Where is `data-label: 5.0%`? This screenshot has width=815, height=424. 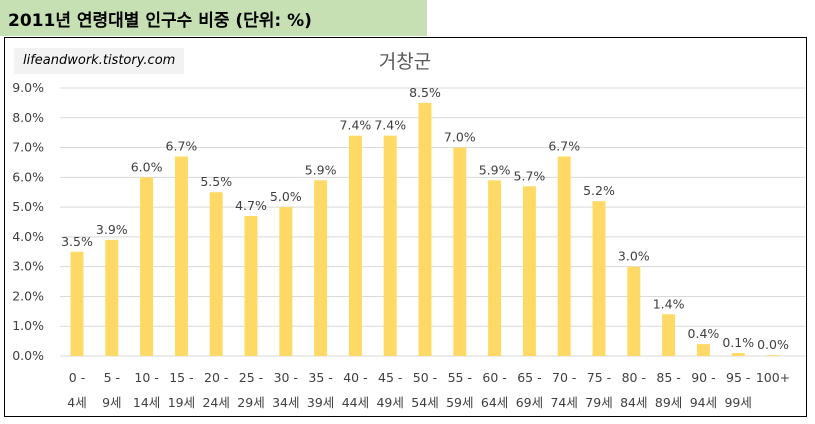
data-label: 5.0% is located at coordinates (286, 196).